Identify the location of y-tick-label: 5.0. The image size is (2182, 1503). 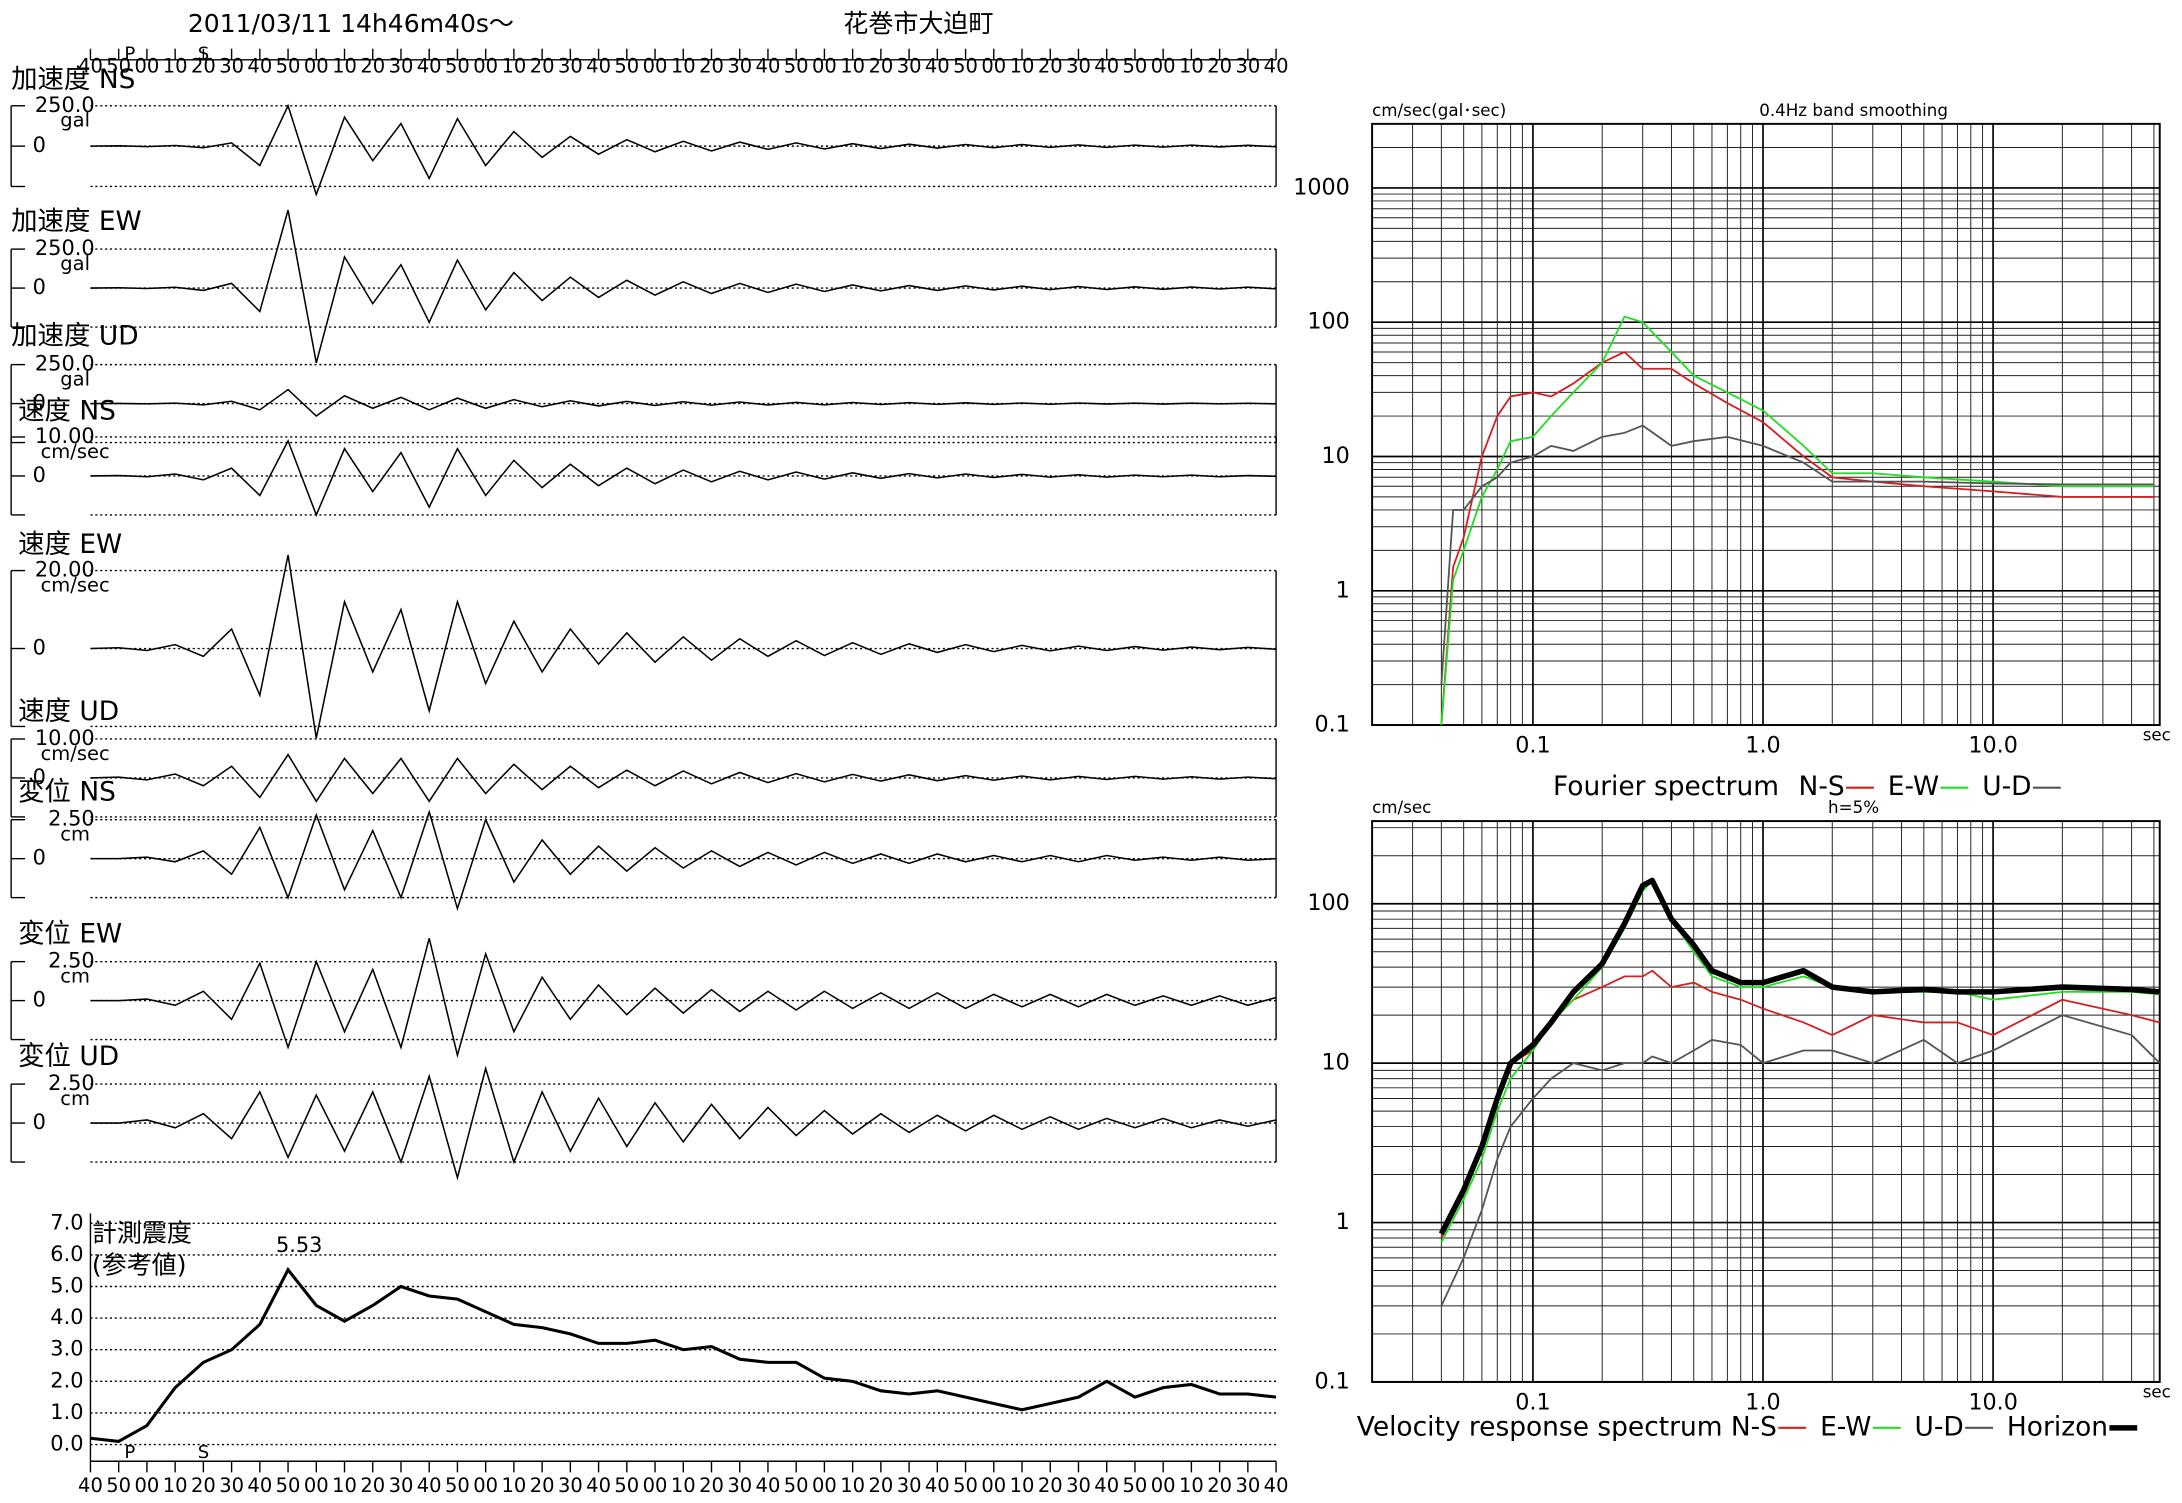
(66, 1285).